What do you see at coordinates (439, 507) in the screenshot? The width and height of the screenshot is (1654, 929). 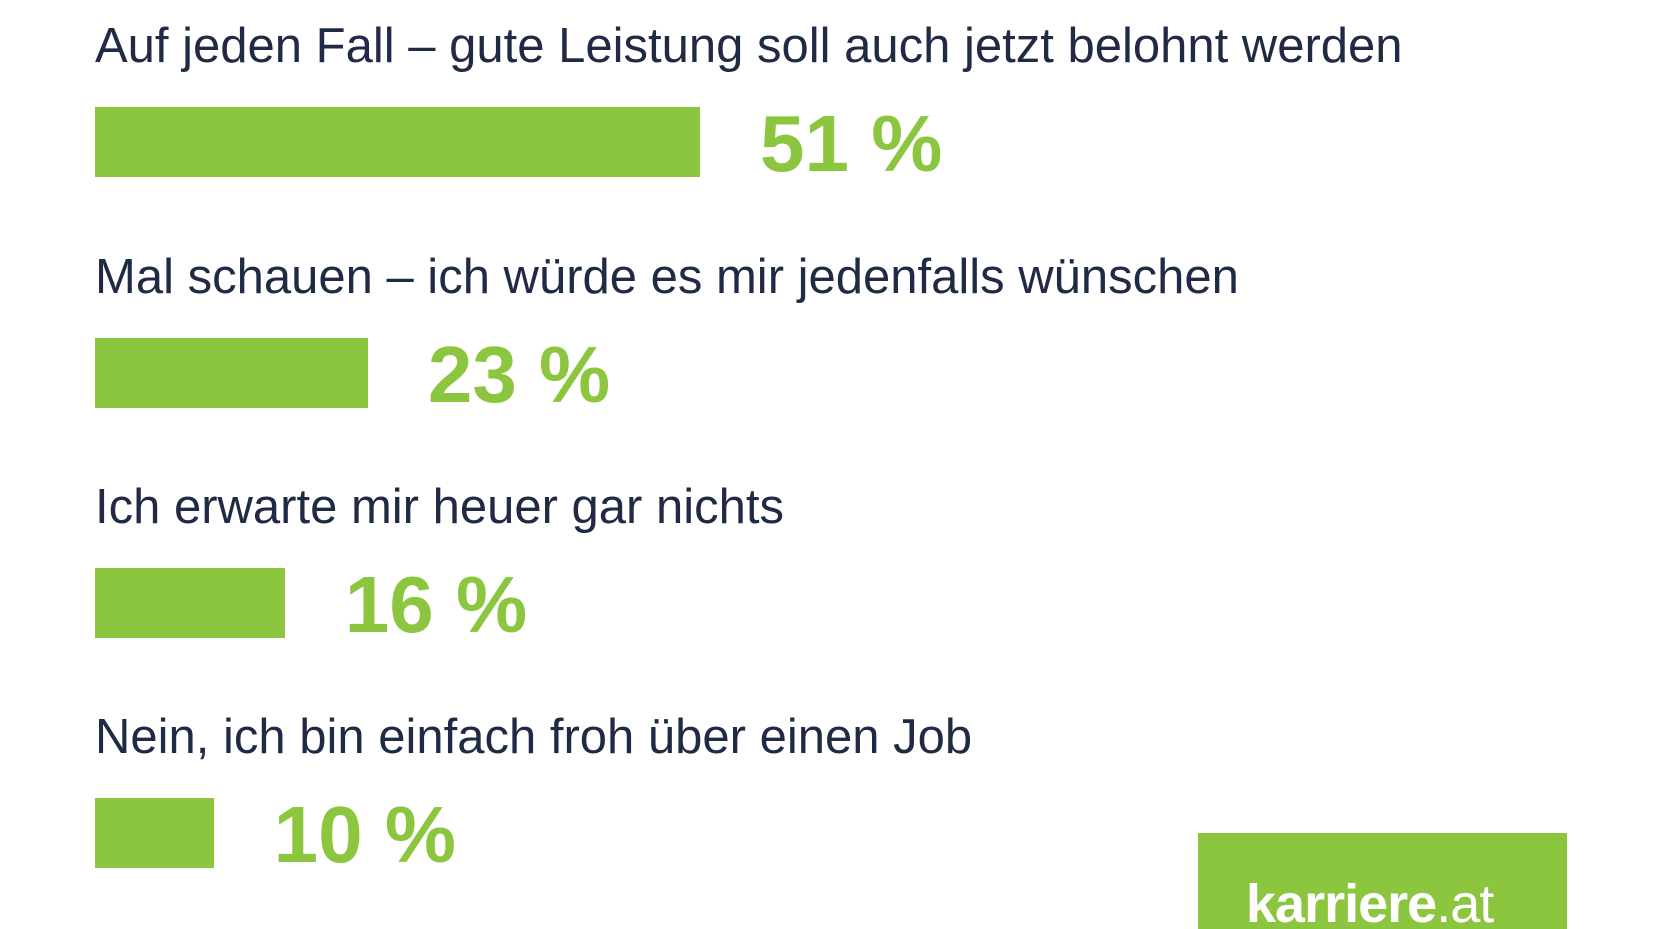 I see `category-label: Ich erwarte mir heuer gar nichts` at bounding box center [439, 507].